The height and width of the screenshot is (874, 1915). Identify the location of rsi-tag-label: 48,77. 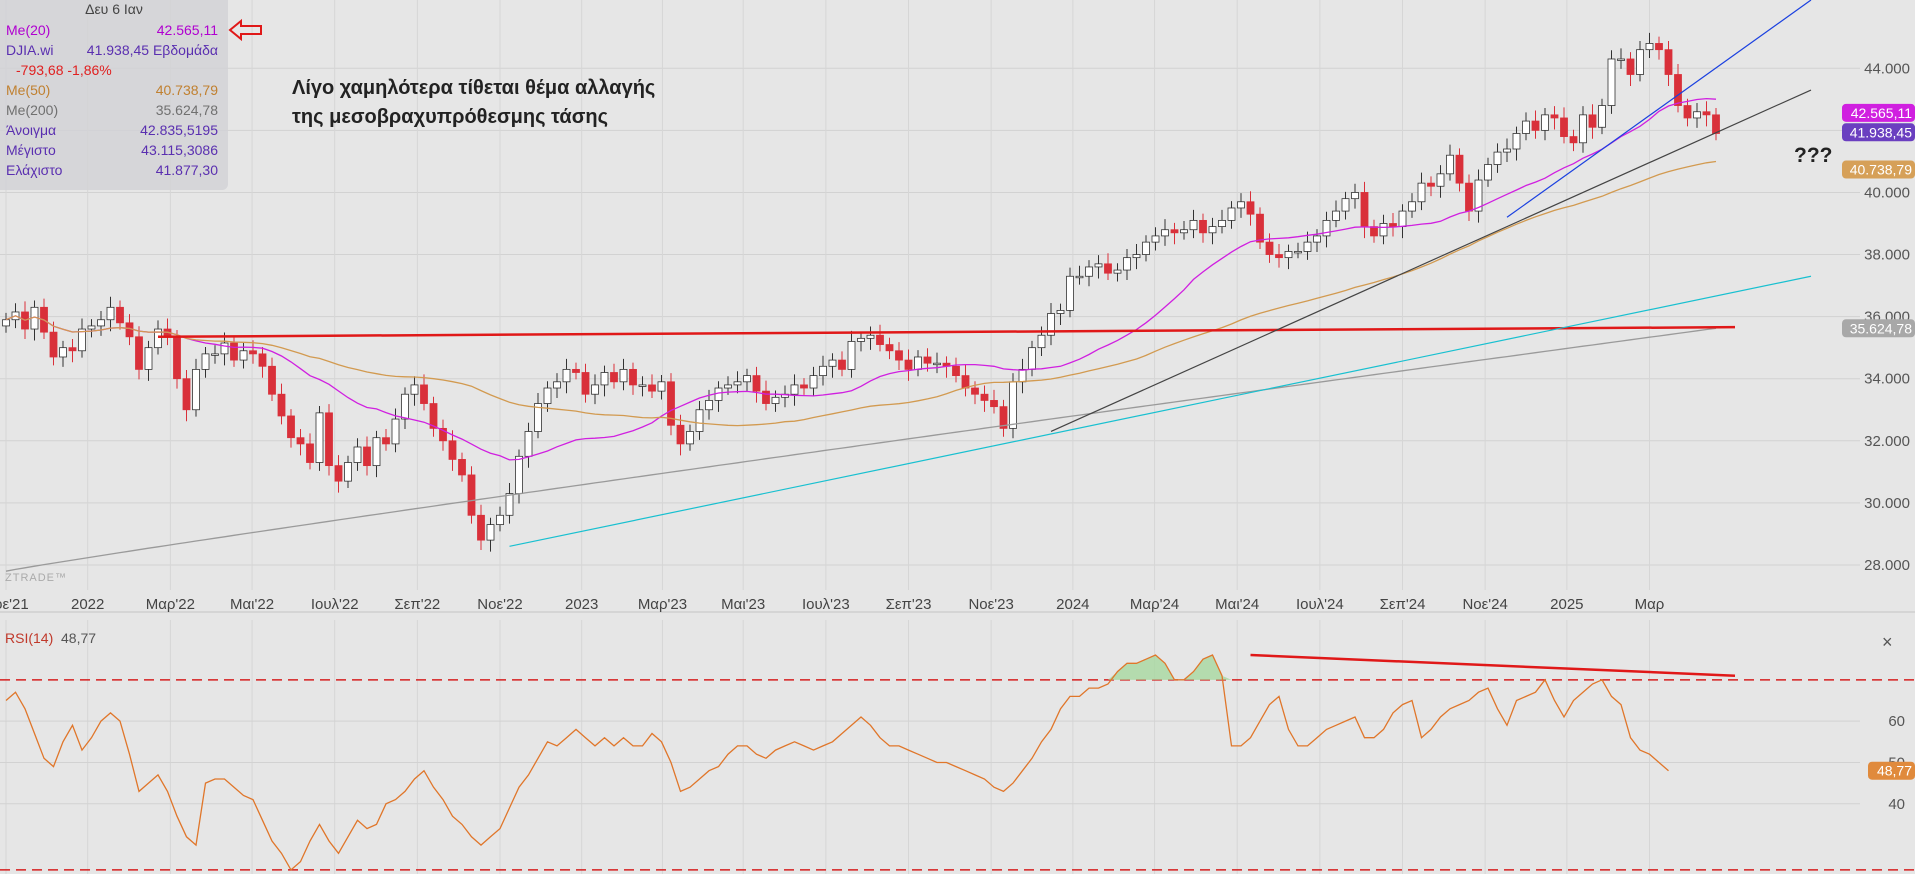
(1894, 771).